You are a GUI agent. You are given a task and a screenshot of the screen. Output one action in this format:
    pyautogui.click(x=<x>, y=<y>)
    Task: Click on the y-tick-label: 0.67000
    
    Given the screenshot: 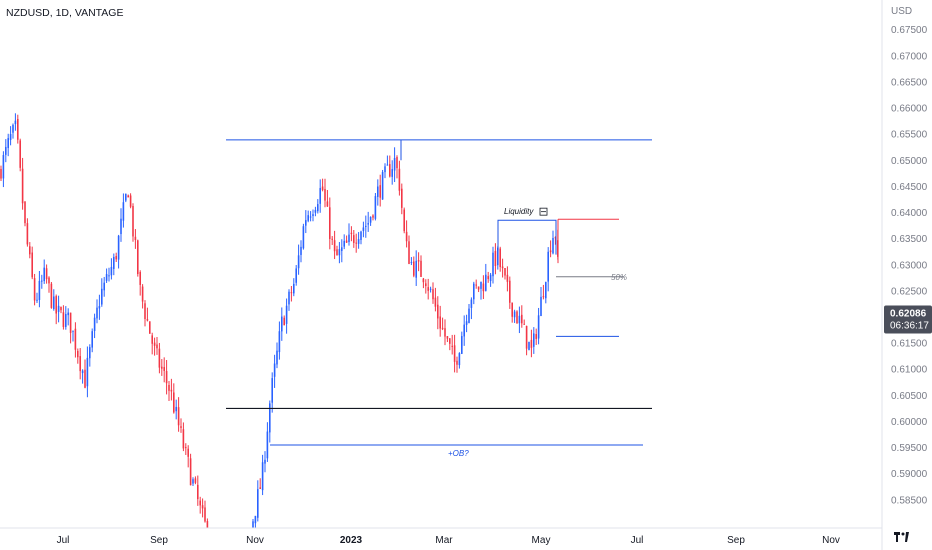 What is the action you would take?
    pyautogui.click(x=909, y=56)
    